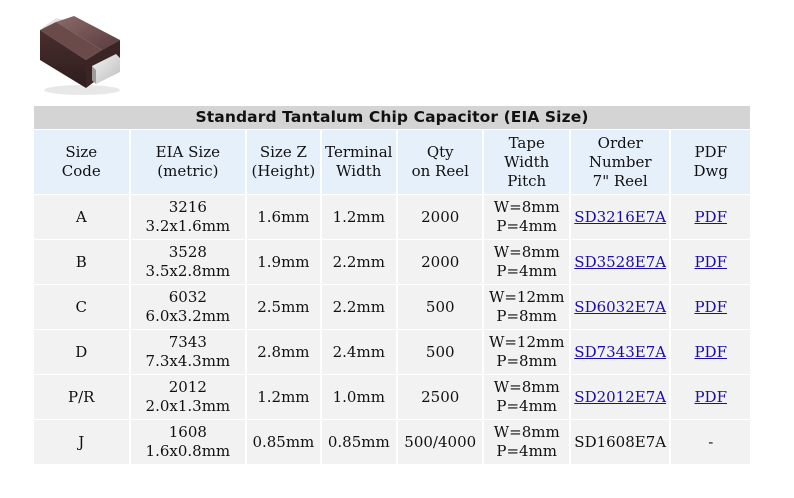 Image resolution: width=794 pixels, height=498 pixels. What do you see at coordinates (440, 162) in the screenshot?
I see `header-qty: Qty on Reel` at bounding box center [440, 162].